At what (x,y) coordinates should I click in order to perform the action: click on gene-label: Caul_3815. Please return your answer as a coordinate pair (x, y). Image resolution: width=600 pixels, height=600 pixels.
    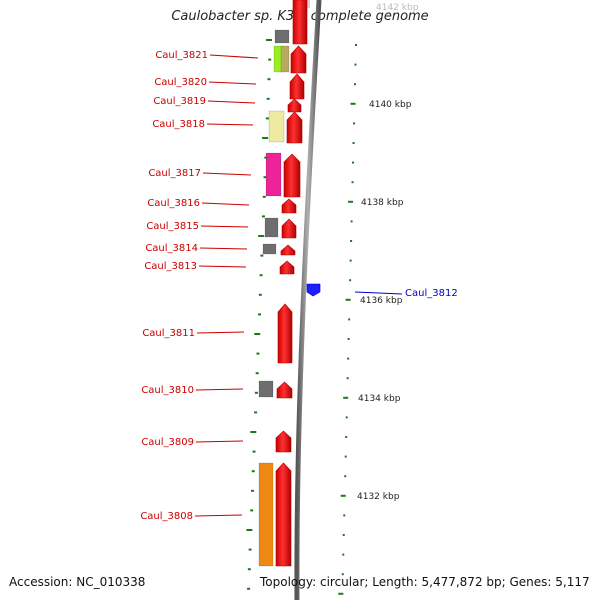
    Looking at the image, I should click on (172, 226).